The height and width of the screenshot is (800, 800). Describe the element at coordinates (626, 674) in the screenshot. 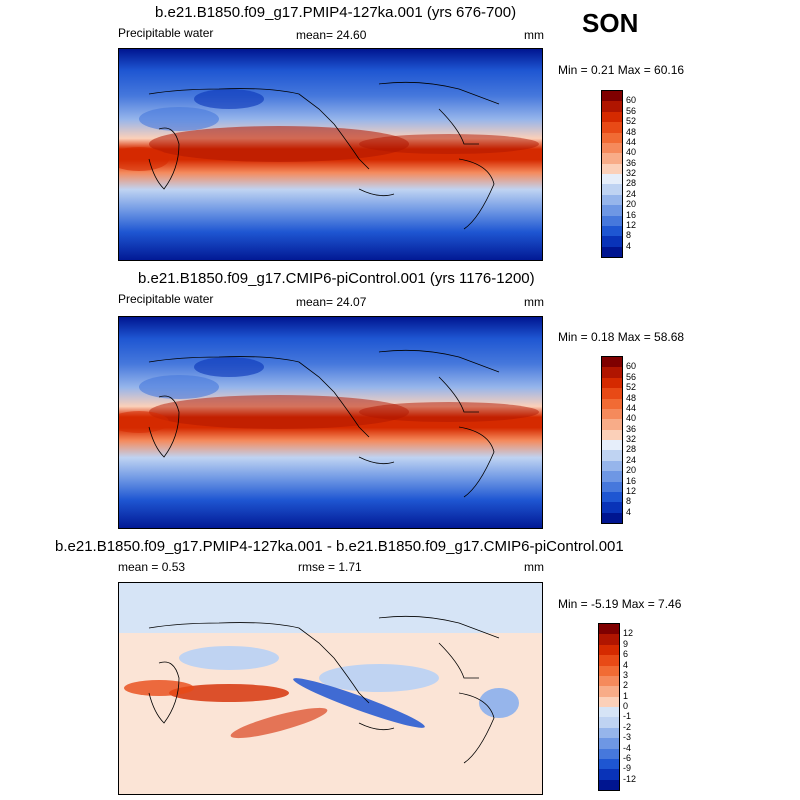

I see `colorbar-tick-label: 3` at that location.